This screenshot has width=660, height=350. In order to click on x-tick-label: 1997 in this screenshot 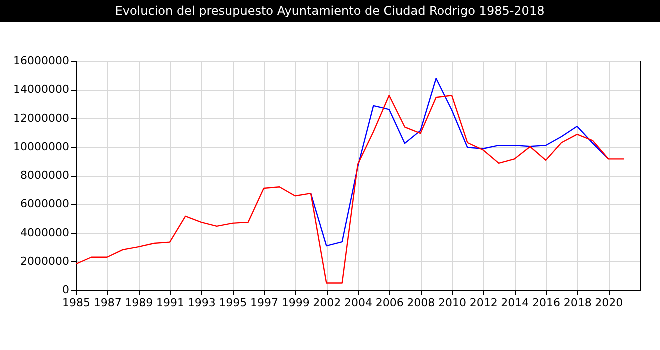, I will do `click(264, 303)`.